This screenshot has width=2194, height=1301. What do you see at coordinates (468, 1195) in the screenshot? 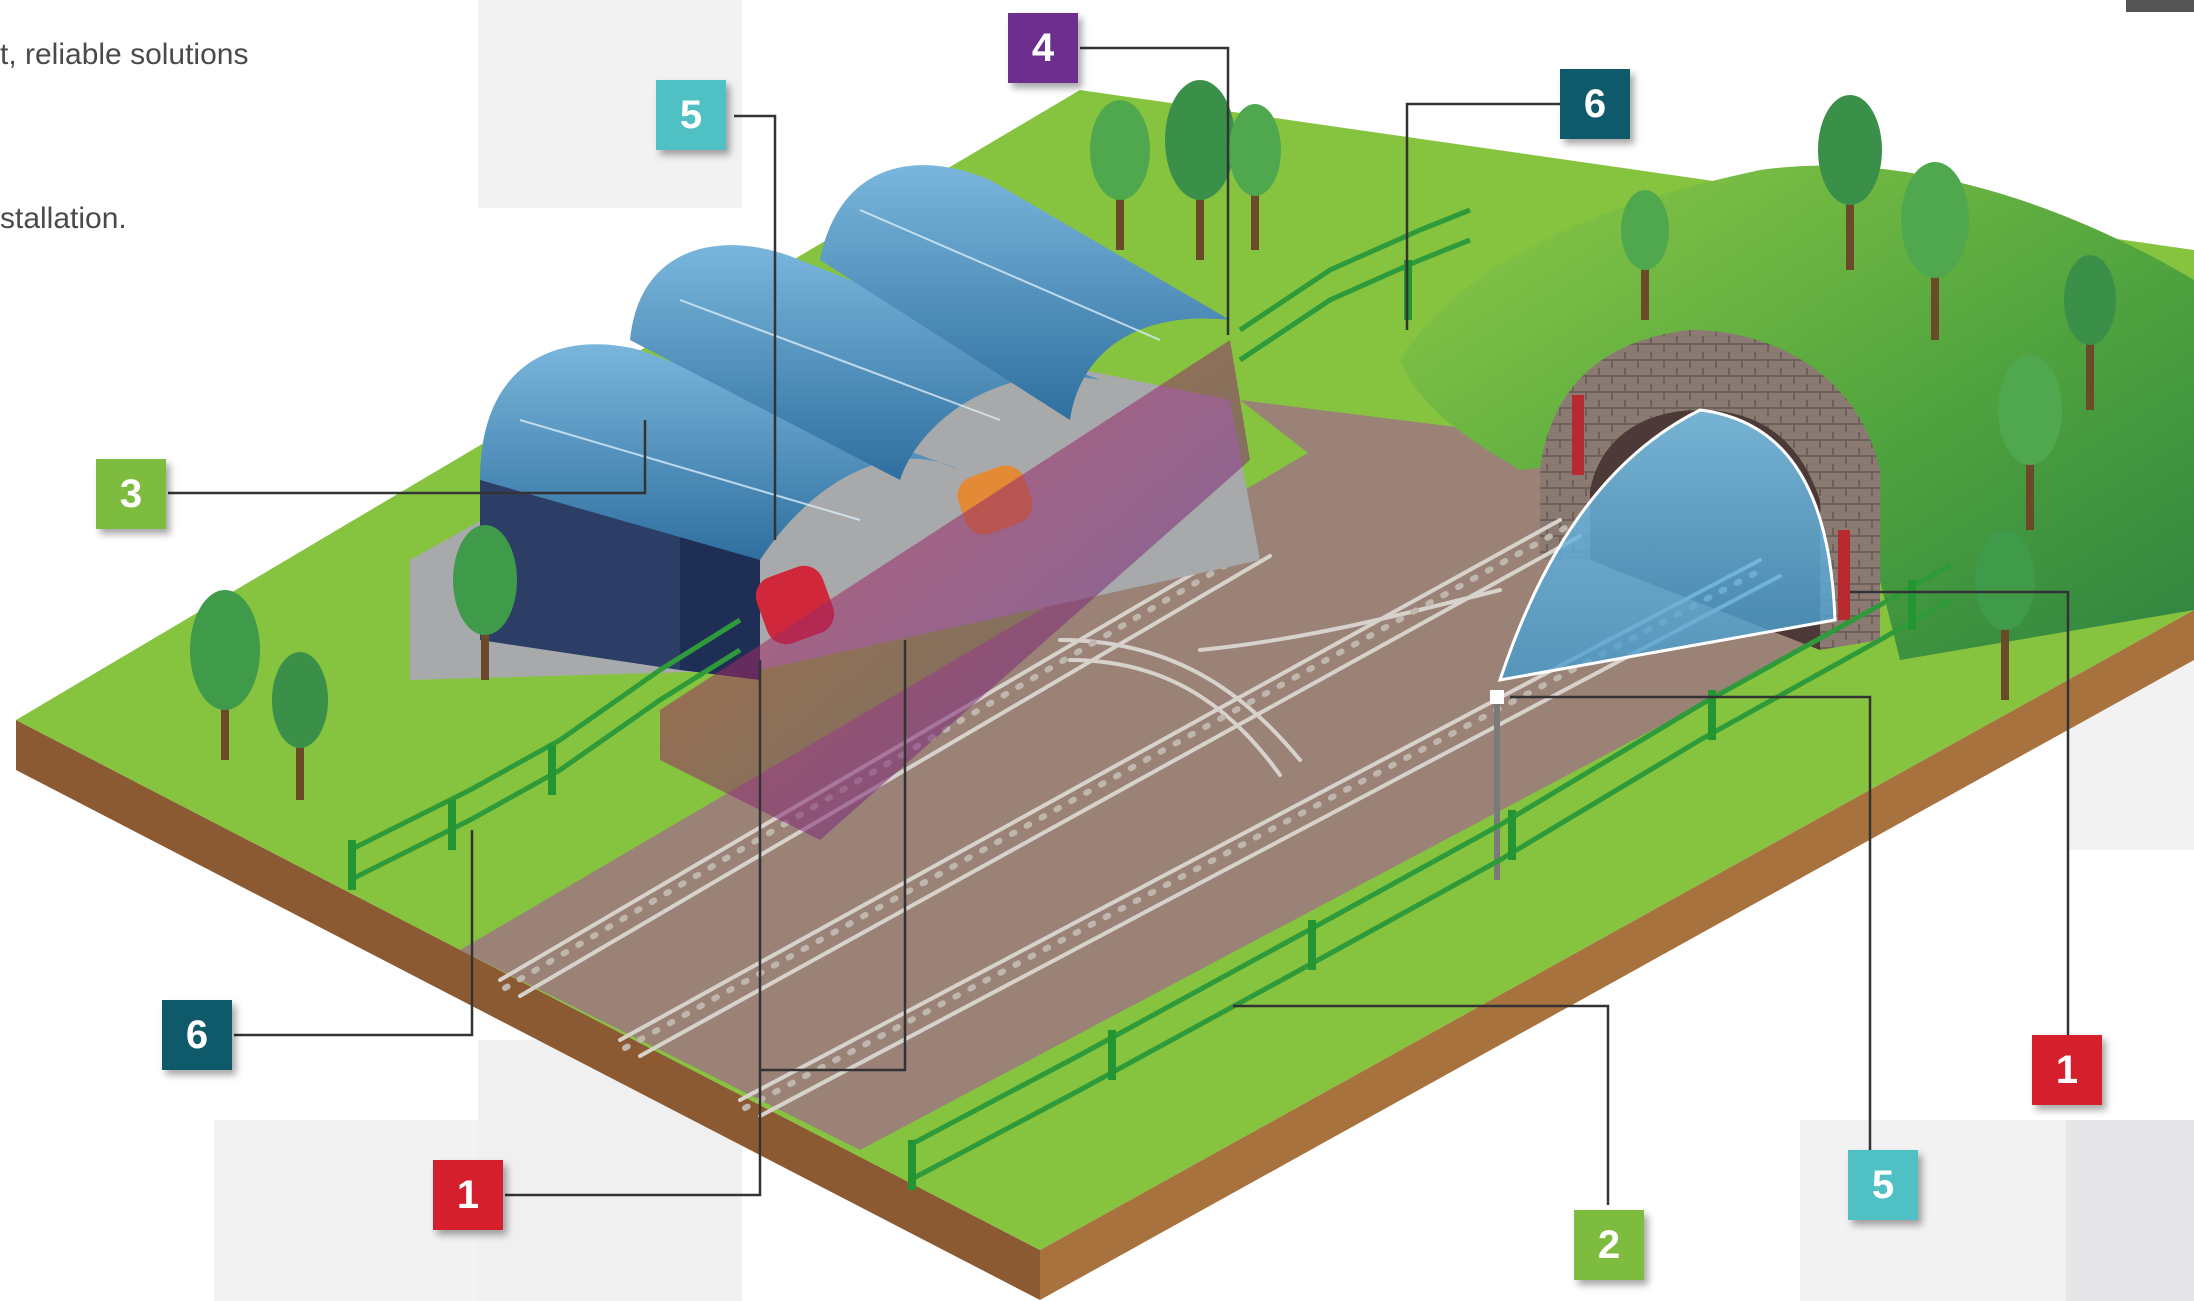
I see `marker-1-bottom: 1` at bounding box center [468, 1195].